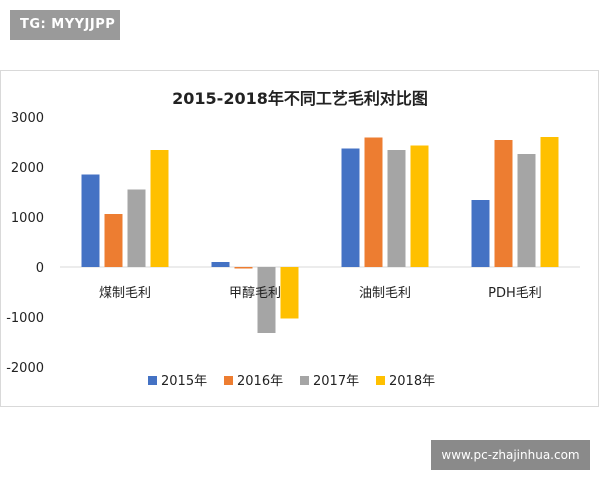  I want to click on watermark-top: TG: MYYJJPP, so click(65, 25).